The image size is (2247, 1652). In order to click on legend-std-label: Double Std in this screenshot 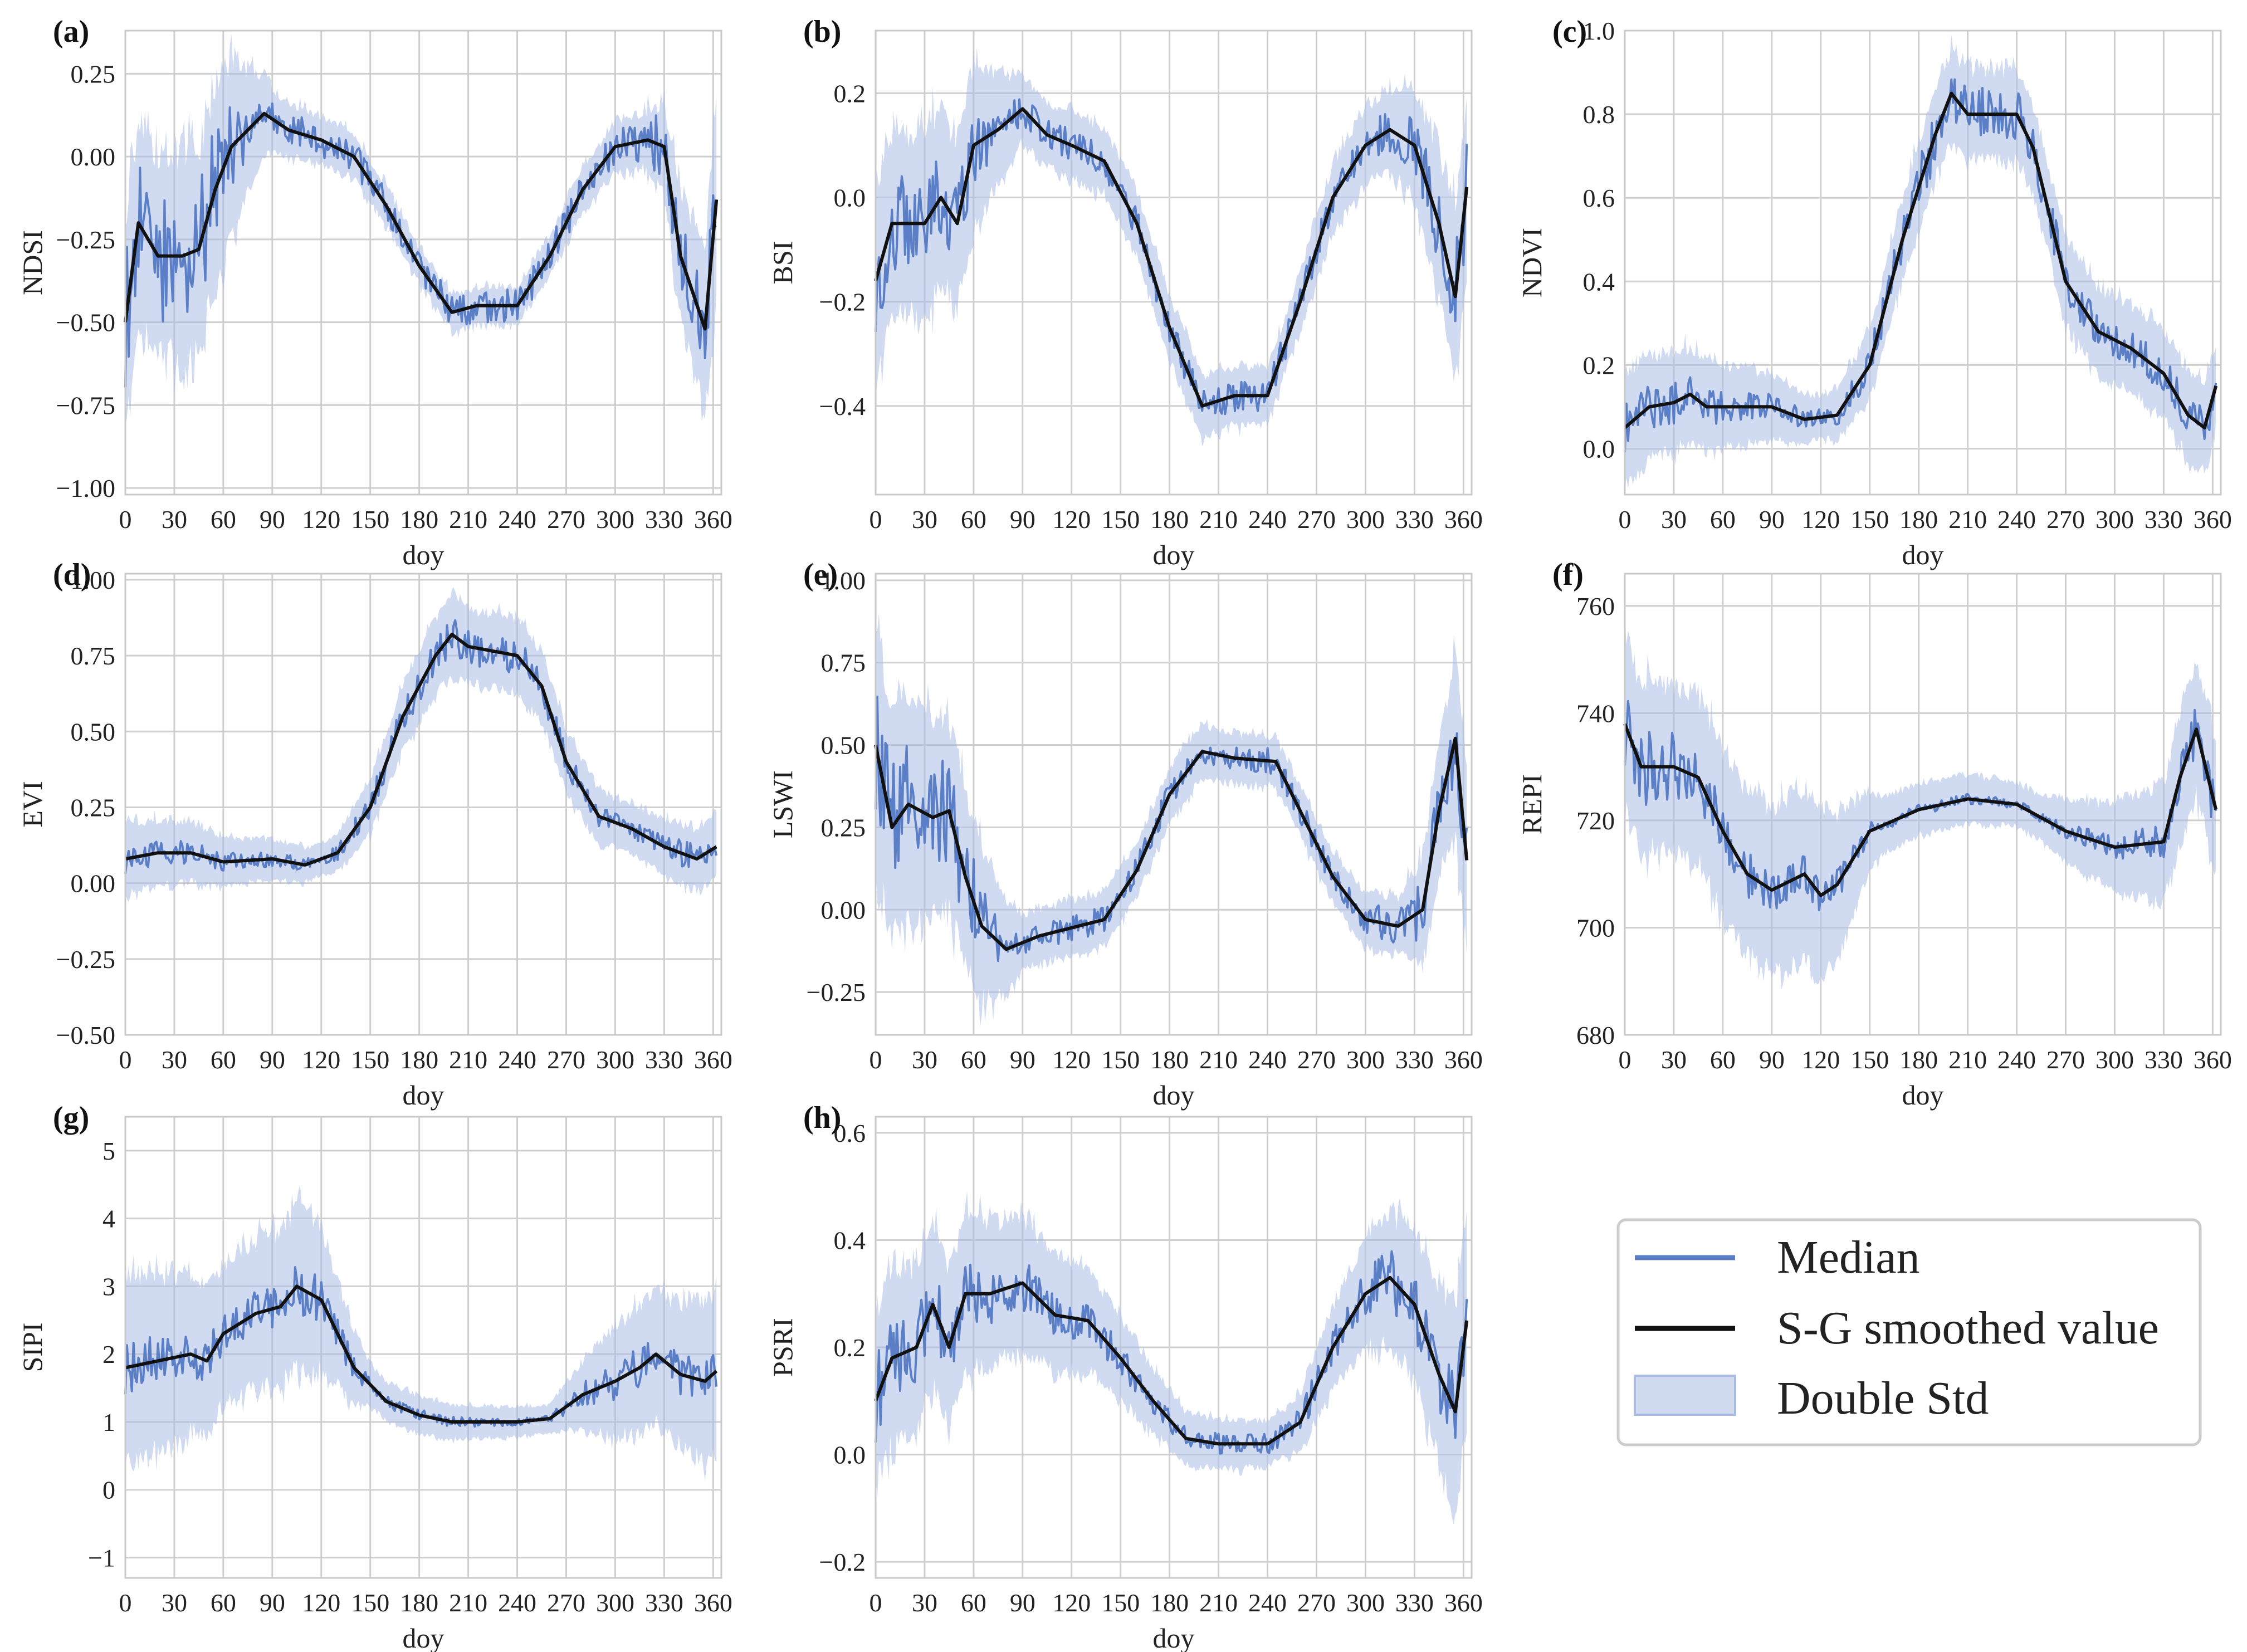, I will do `click(1883, 1398)`.